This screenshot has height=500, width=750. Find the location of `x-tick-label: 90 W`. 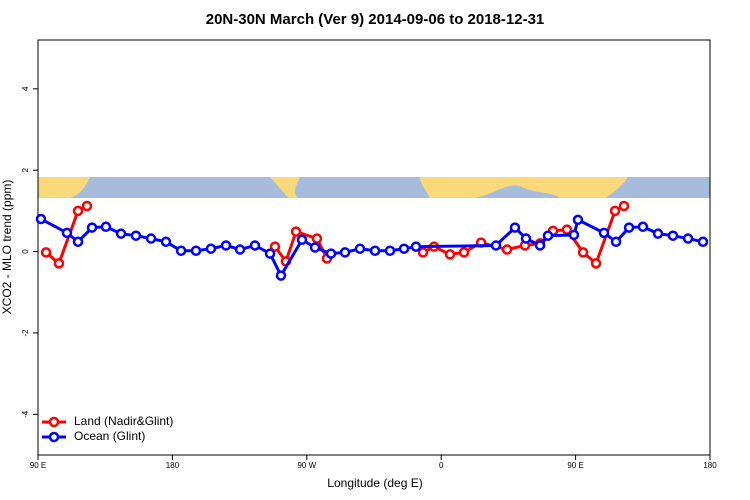

x-tick-label: 90 W is located at coordinates (306, 465).